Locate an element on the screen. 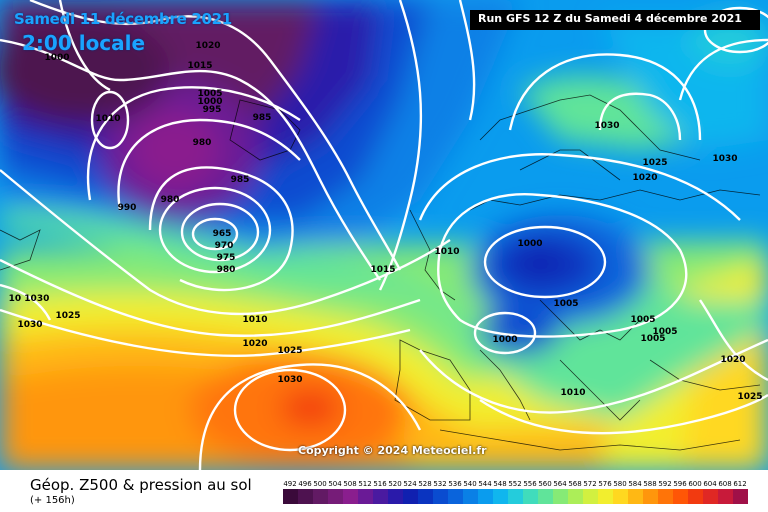  legend-tick-label: 572 is located at coordinates (589, 484).